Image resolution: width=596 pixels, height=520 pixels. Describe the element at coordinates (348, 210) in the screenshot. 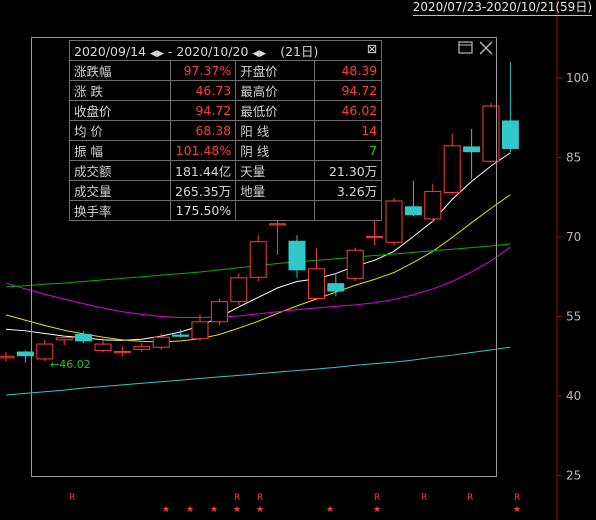

I see `stats-value` at that location.